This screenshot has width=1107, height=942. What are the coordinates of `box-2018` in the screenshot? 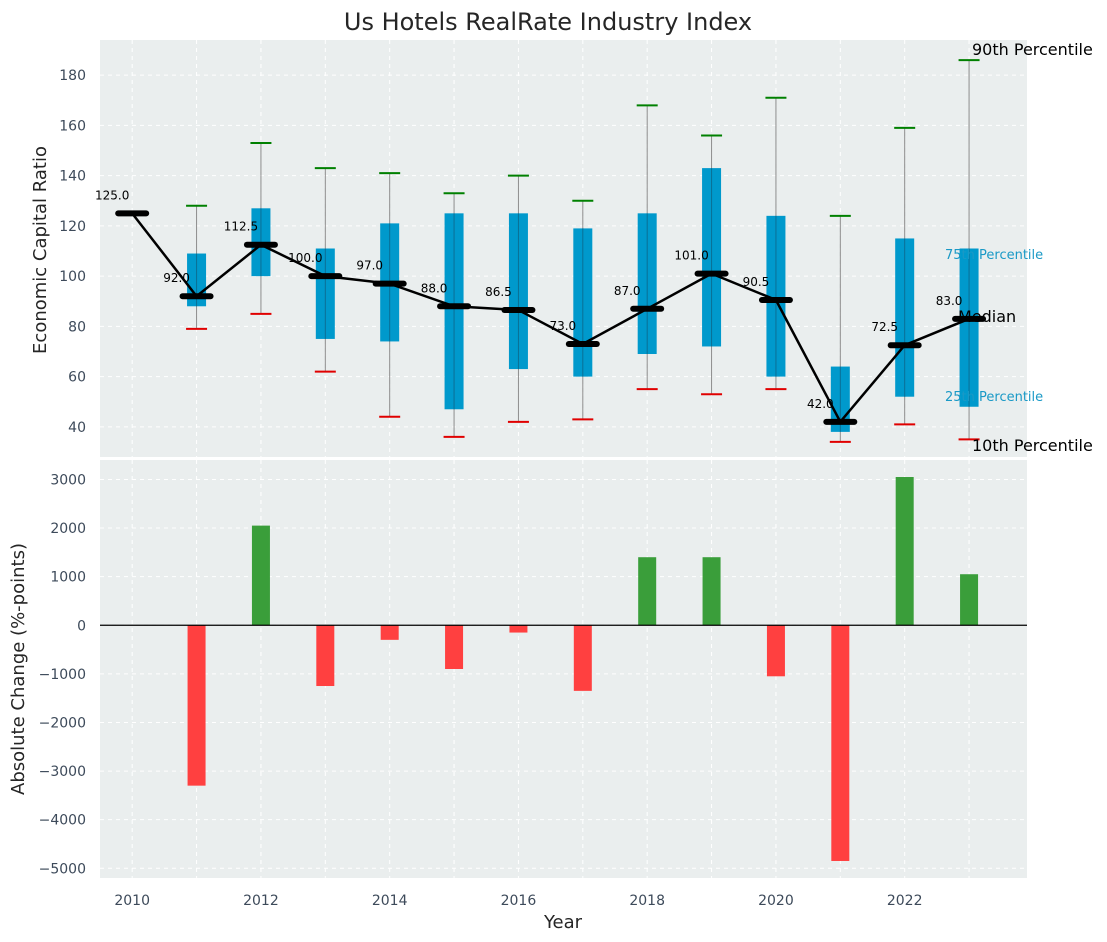 It's located at (647, 247).